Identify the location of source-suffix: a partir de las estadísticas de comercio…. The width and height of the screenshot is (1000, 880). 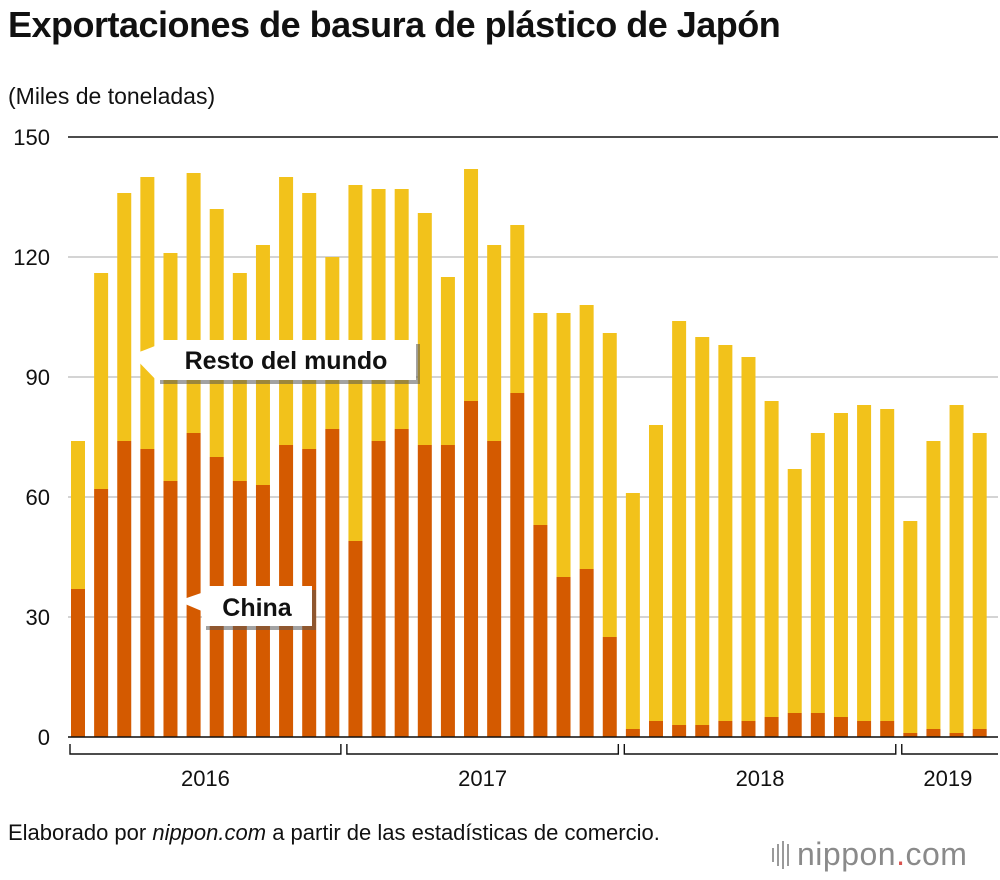
(463, 832).